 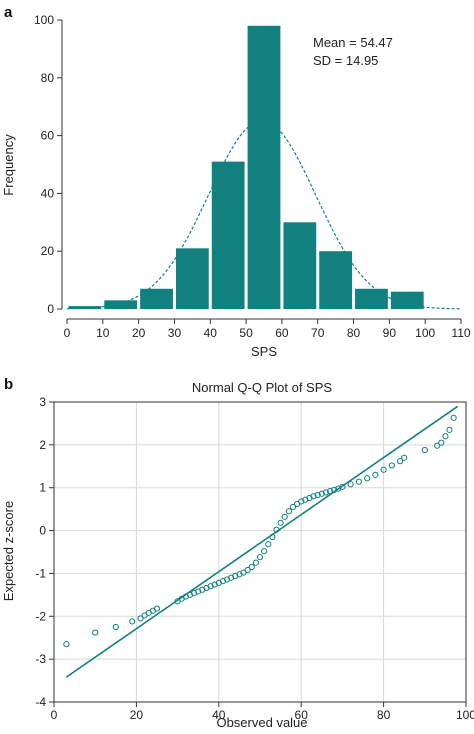 What do you see at coordinates (219, 715) in the screenshot?
I see `x-tick-label: 40` at bounding box center [219, 715].